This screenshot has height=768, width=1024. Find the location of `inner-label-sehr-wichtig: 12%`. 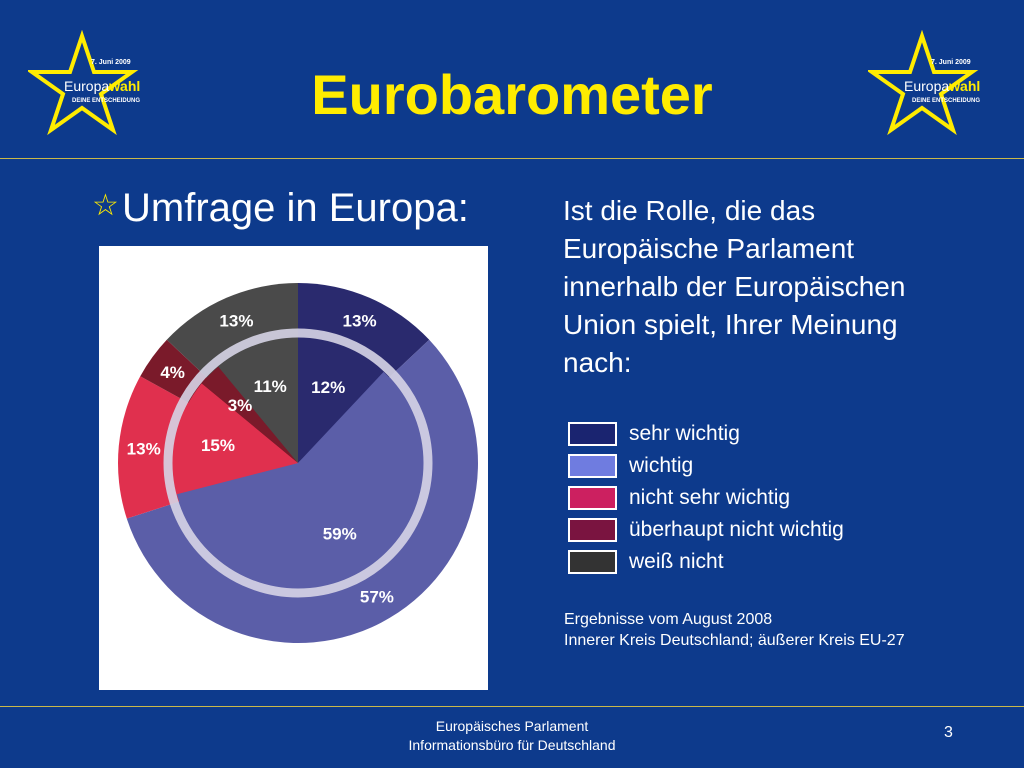

inner-label-sehr-wichtig: 12% is located at coordinates (328, 387).